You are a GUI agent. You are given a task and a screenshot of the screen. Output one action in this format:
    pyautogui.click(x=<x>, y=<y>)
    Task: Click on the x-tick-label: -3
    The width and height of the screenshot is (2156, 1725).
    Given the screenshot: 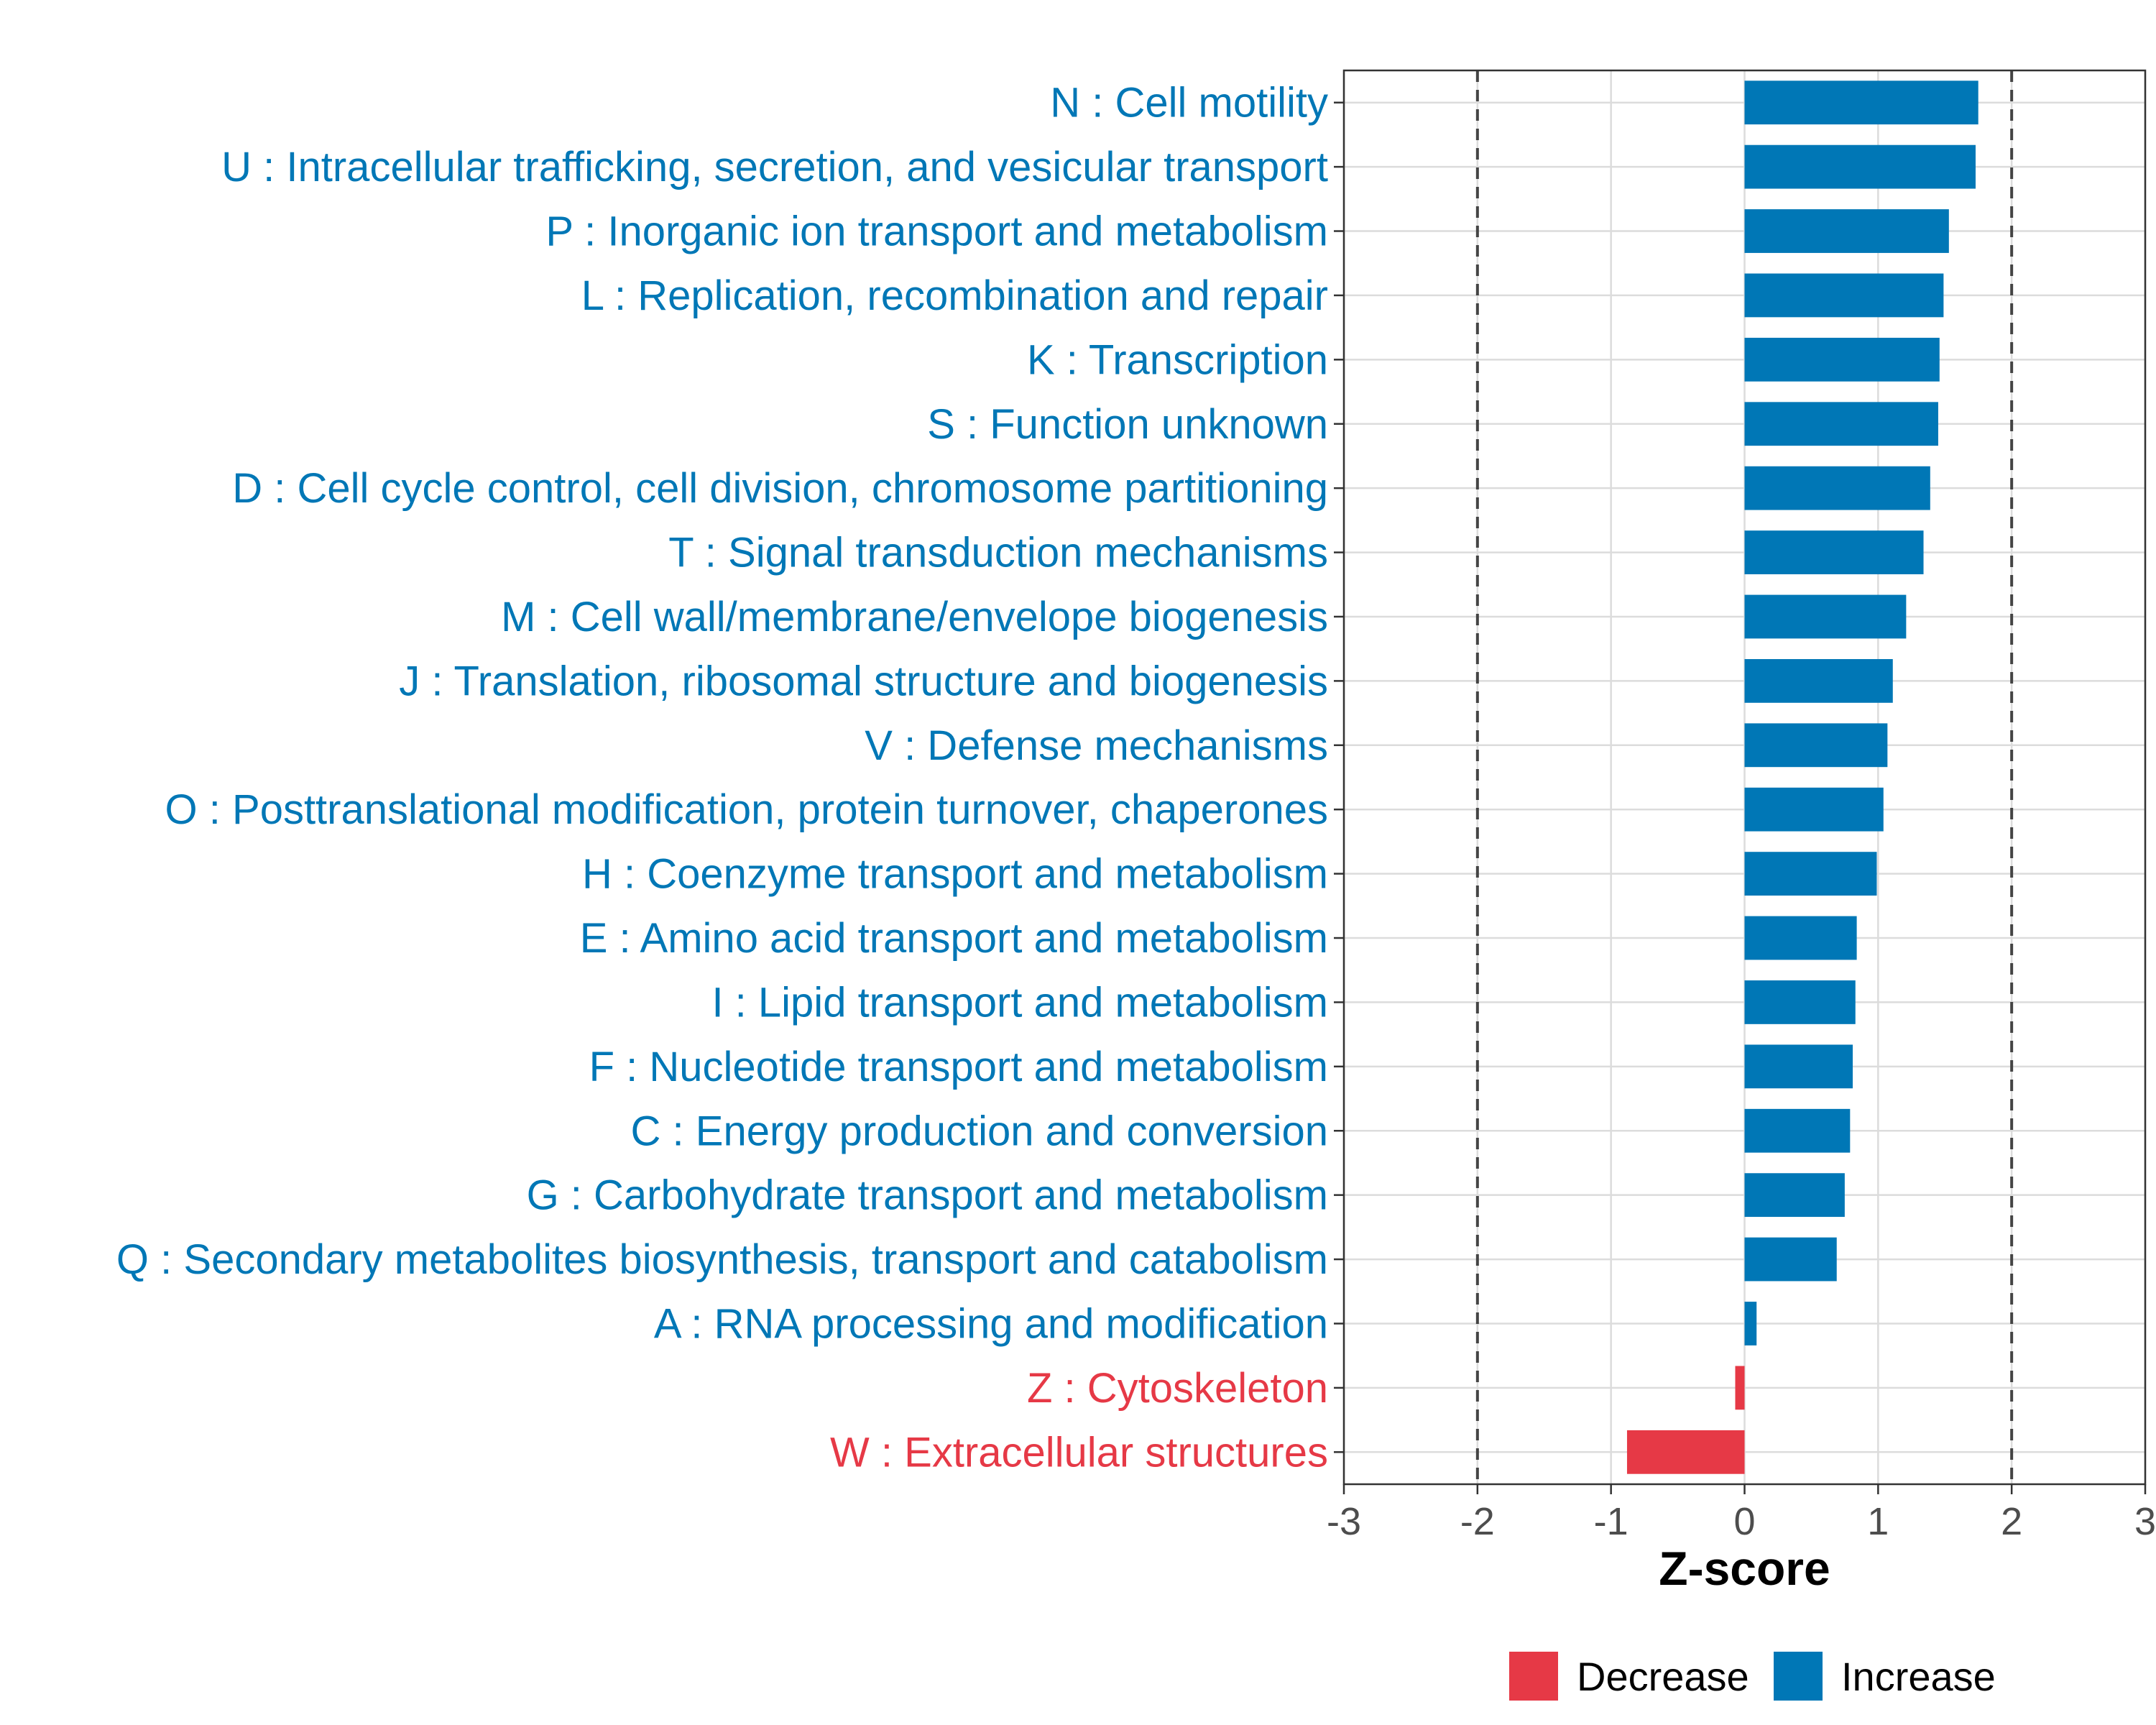 What is the action you would take?
    pyautogui.click(x=1344, y=1521)
    